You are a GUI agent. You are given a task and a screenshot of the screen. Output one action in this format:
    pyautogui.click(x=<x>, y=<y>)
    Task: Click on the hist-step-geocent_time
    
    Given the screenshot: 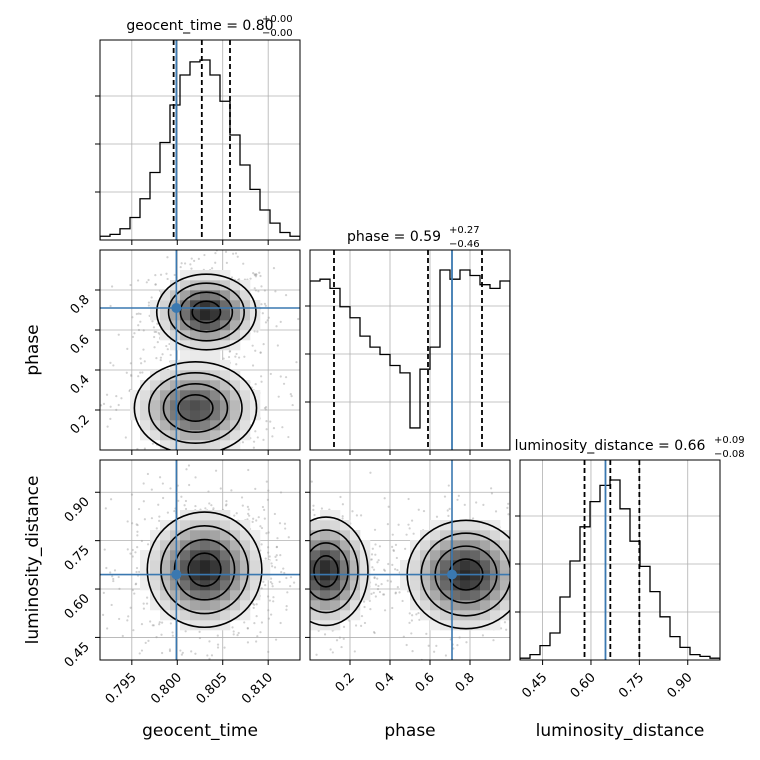 What is the action you would take?
    pyautogui.click(x=200, y=149)
    